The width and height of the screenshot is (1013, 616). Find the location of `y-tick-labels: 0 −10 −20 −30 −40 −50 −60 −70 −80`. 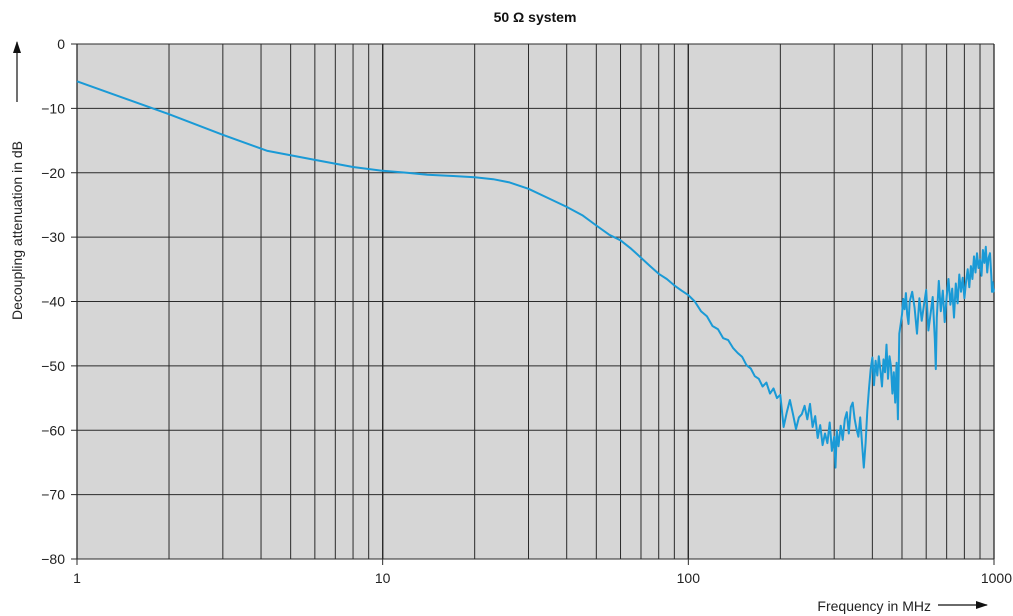

y-tick-labels: 0 −10 −20 −30 −40 −50 −60 −70 −80 is located at coordinates (53, 301).